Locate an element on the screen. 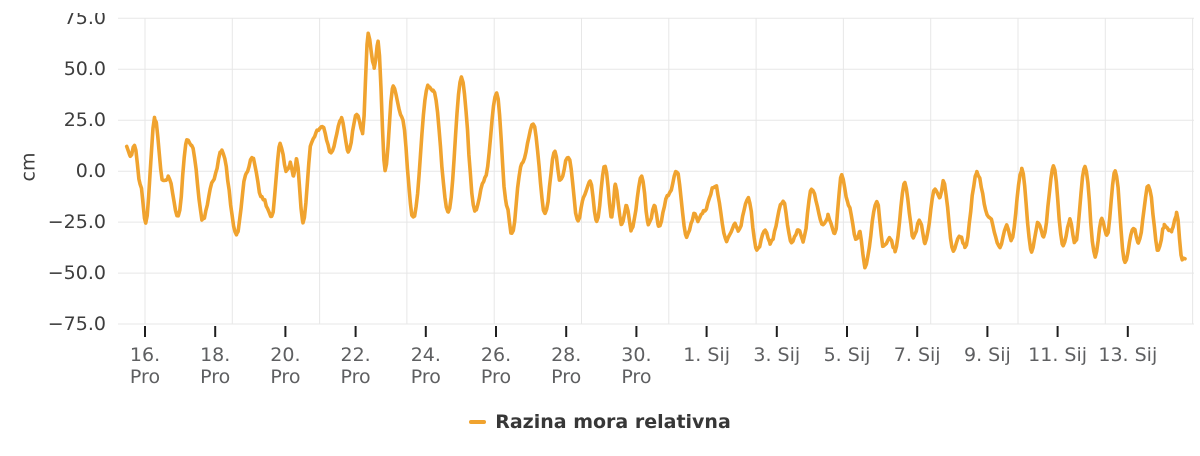 The height and width of the screenshot is (456, 1200). y-axis-label: −75.0 is located at coordinates (76, 324).